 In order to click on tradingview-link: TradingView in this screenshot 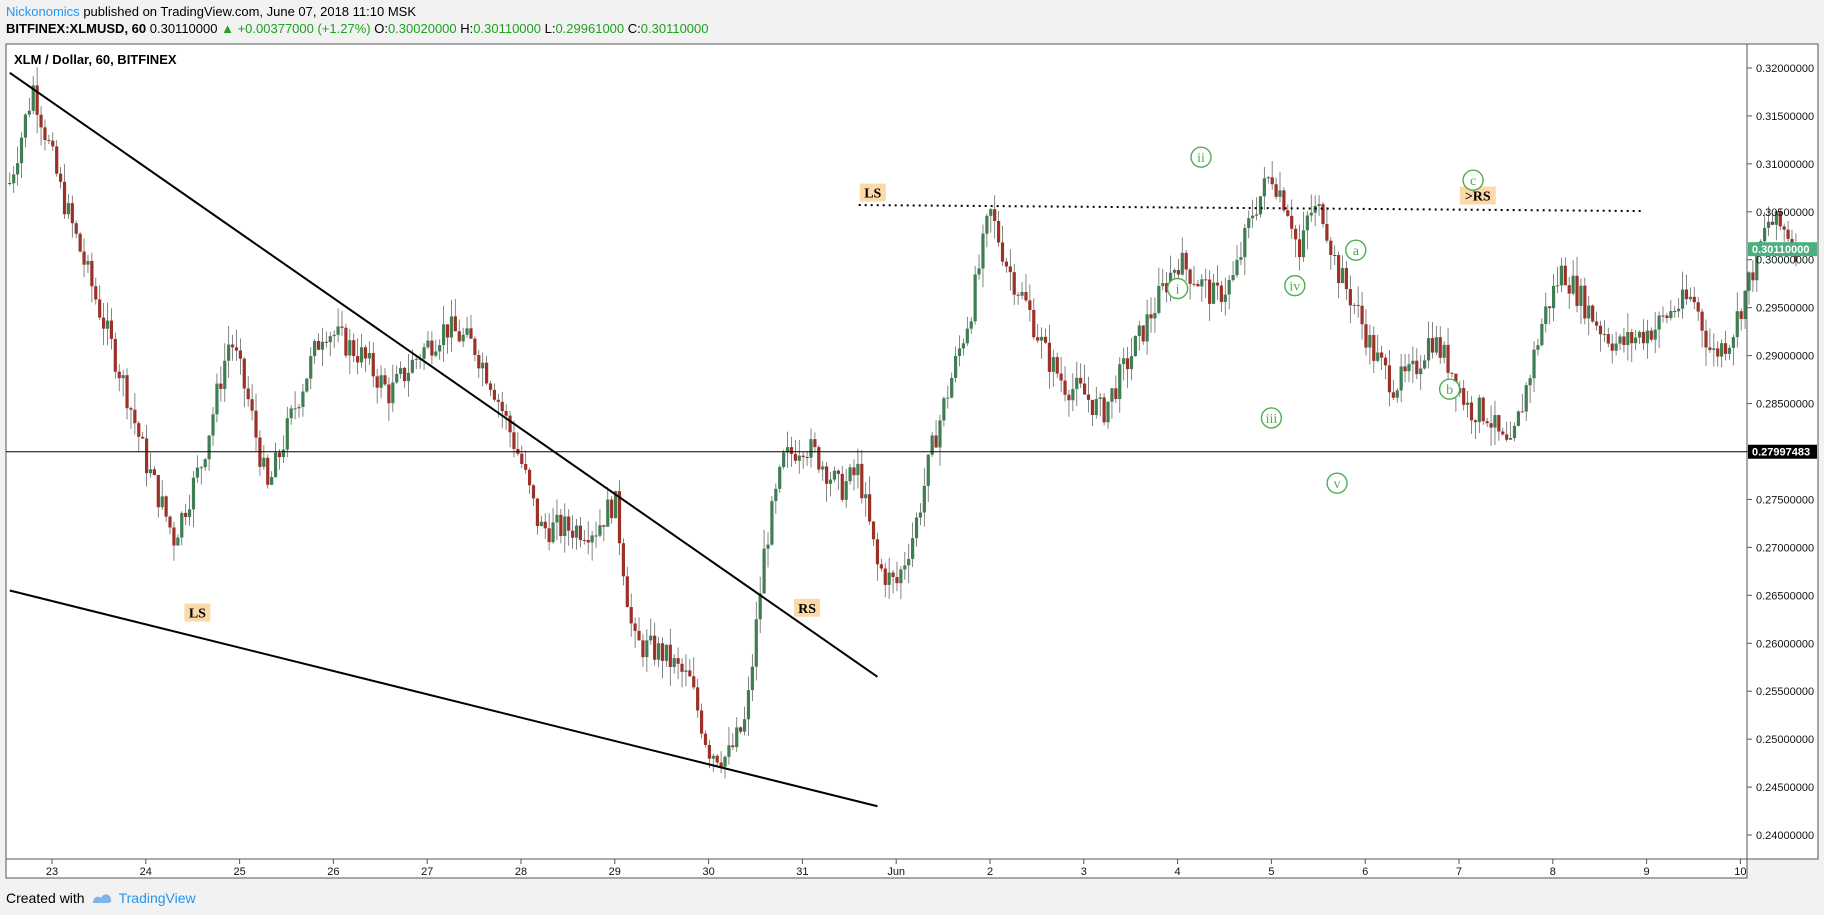, I will do `click(157, 898)`.